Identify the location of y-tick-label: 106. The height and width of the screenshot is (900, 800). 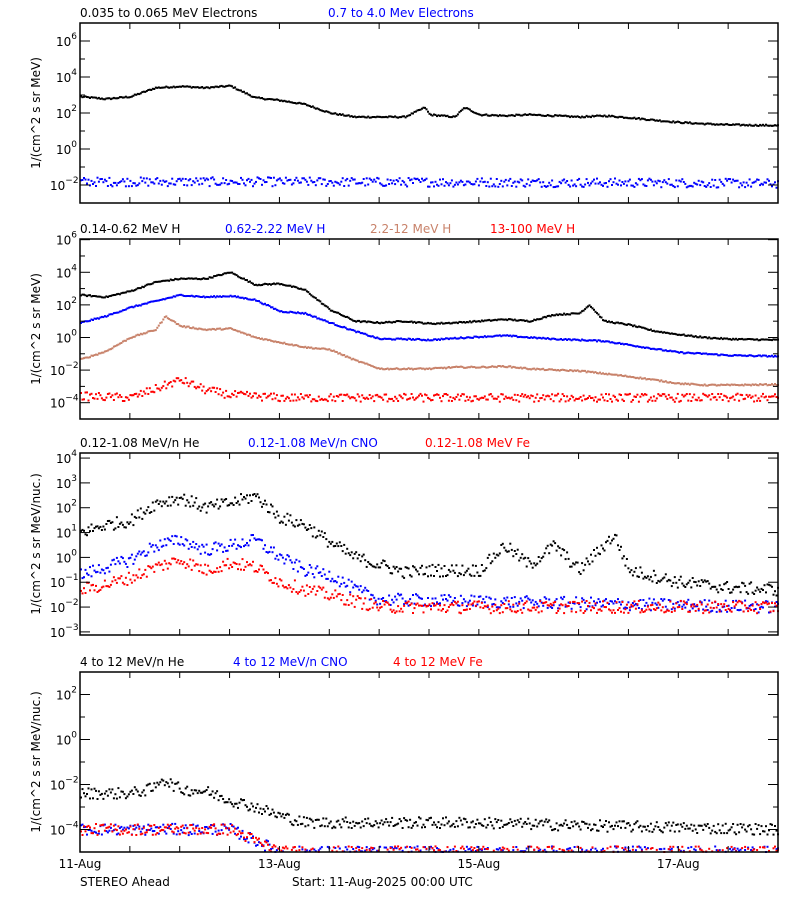
(66, 239).